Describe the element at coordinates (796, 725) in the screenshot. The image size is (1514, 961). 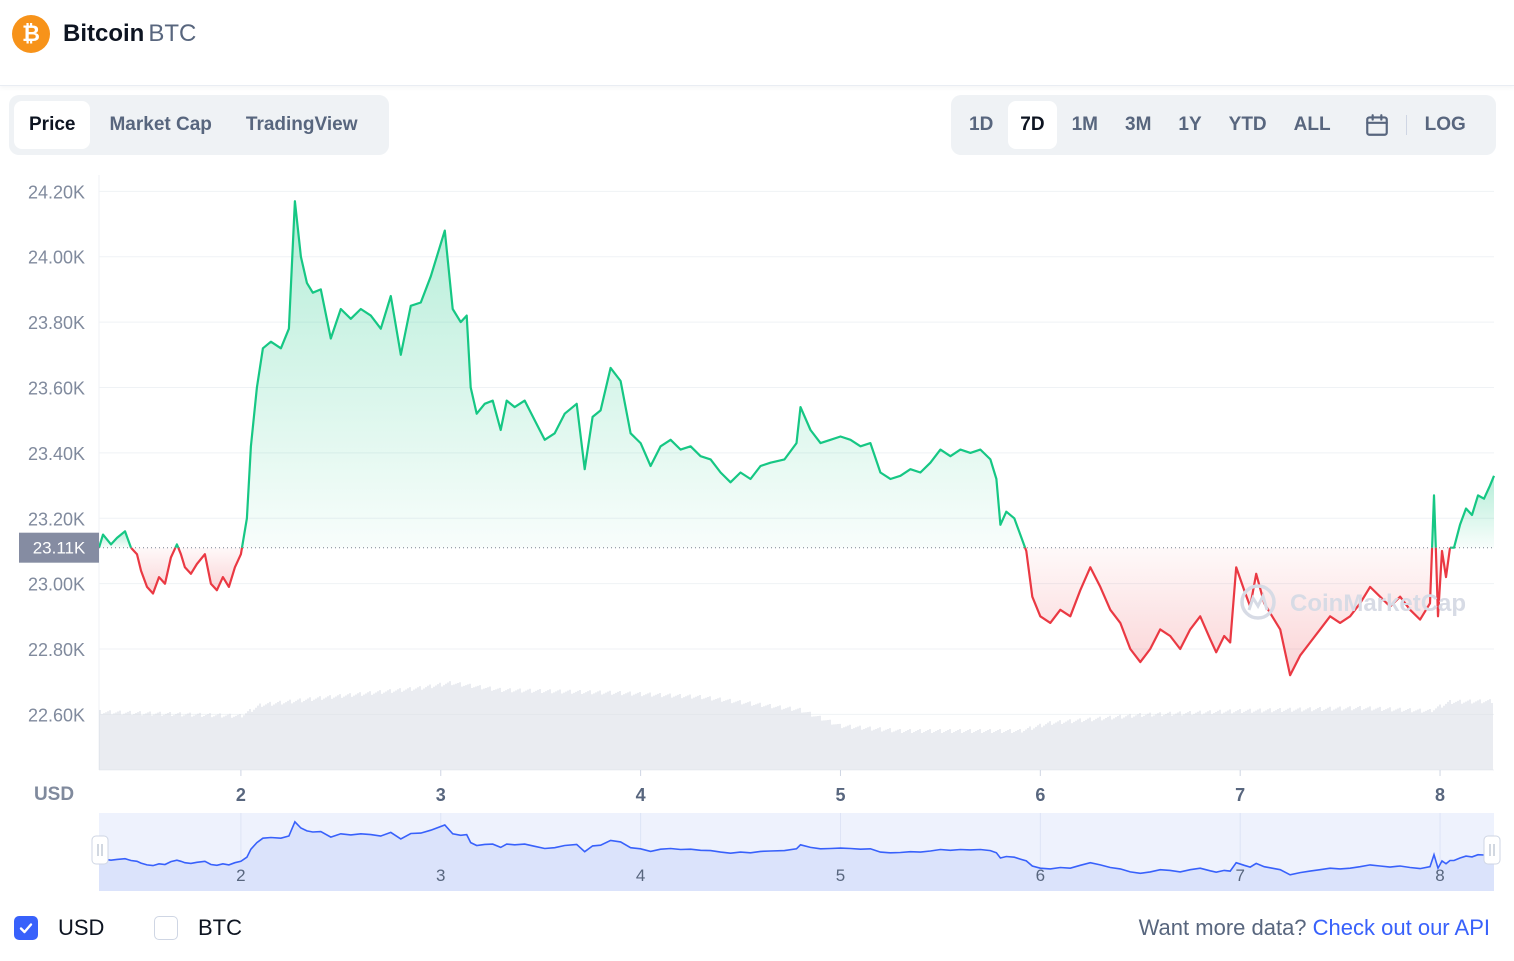
I see `volume-bars` at that location.